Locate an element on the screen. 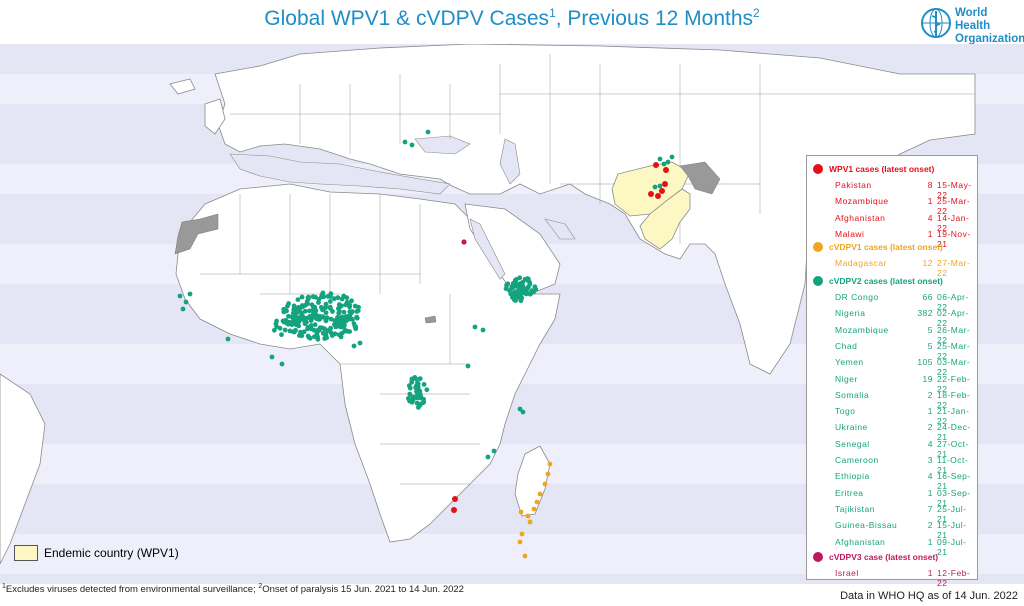  seas is located at coordinates (402, 207).